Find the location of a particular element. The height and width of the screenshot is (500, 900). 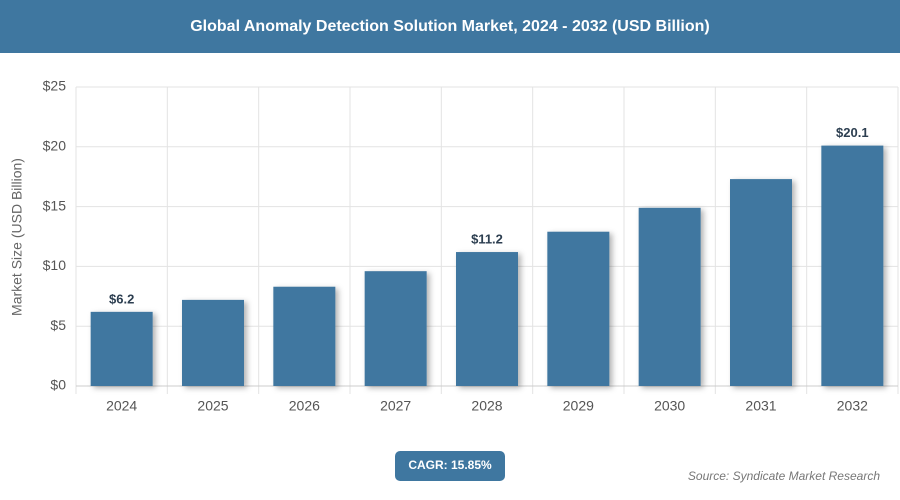

x-tick-label: 2032 is located at coordinates (852, 406).